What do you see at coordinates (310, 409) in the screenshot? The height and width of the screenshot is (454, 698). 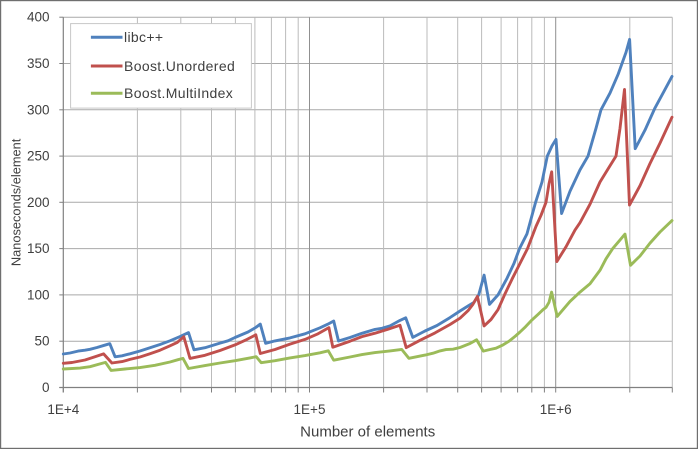 I see `svg-text: 1E+5` at bounding box center [310, 409].